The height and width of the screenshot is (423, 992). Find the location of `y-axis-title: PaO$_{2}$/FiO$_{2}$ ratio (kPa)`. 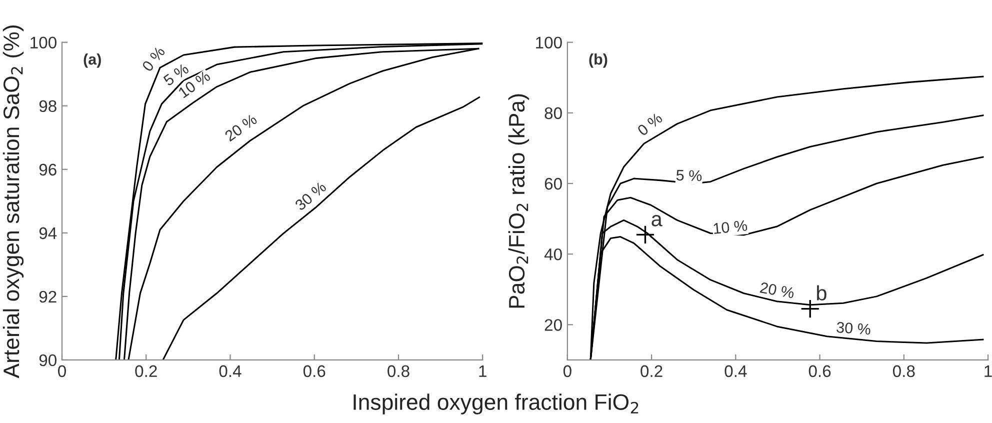

y-axis-title: PaO$_{2}$/FiO$_{2}$ ratio (kPa) is located at coordinates (519, 201).